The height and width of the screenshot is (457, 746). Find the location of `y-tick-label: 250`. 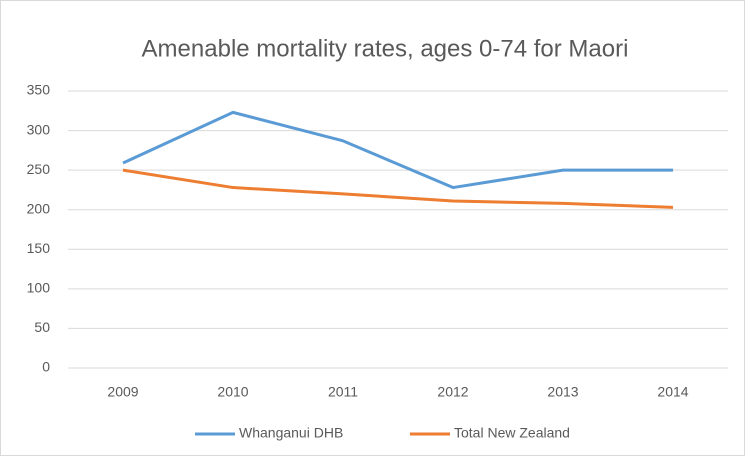

y-tick-label: 250 is located at coordinates (39, 169).